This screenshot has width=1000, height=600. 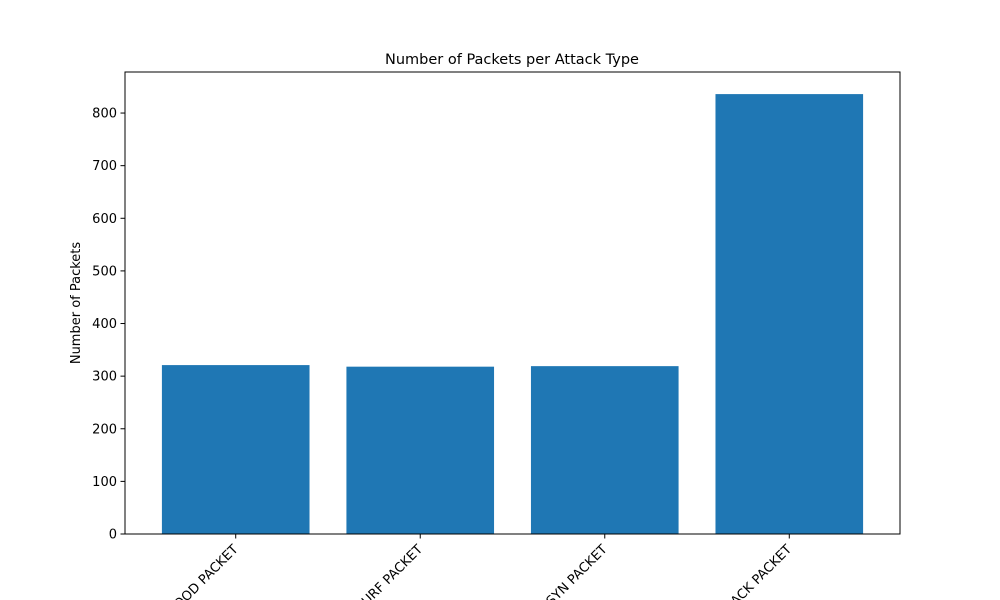 I want to click on y-axis-ticks: 0 100 200 300 400 500 600 700 800, so click(x=108, y=325).